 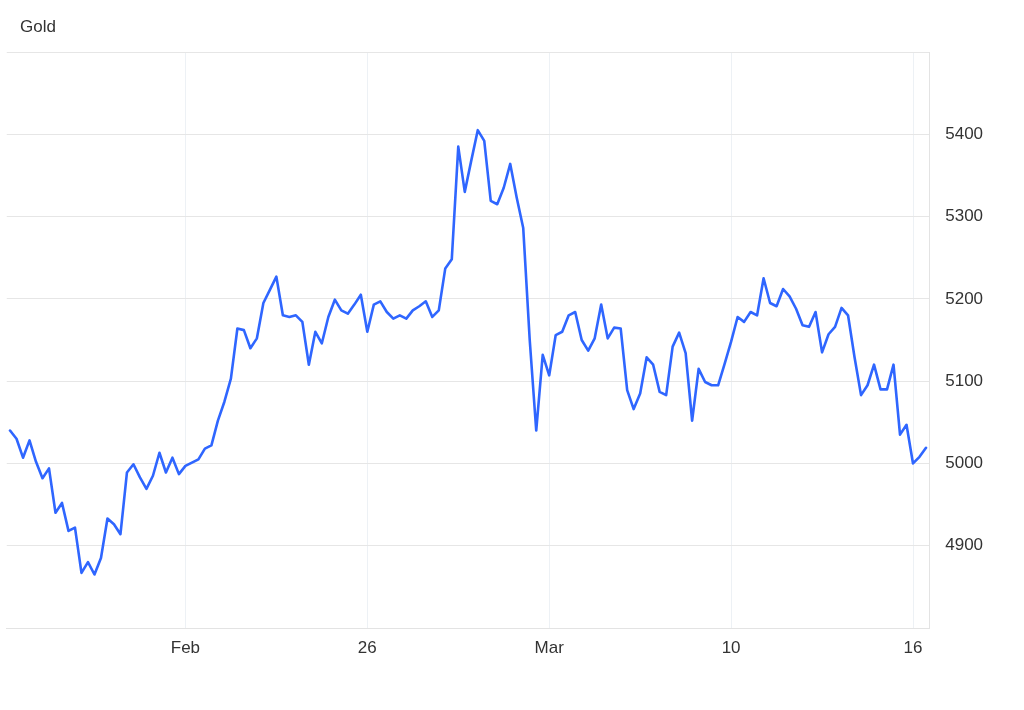 I want to click on x-tick-label: 26, so click(x=367, y=647).